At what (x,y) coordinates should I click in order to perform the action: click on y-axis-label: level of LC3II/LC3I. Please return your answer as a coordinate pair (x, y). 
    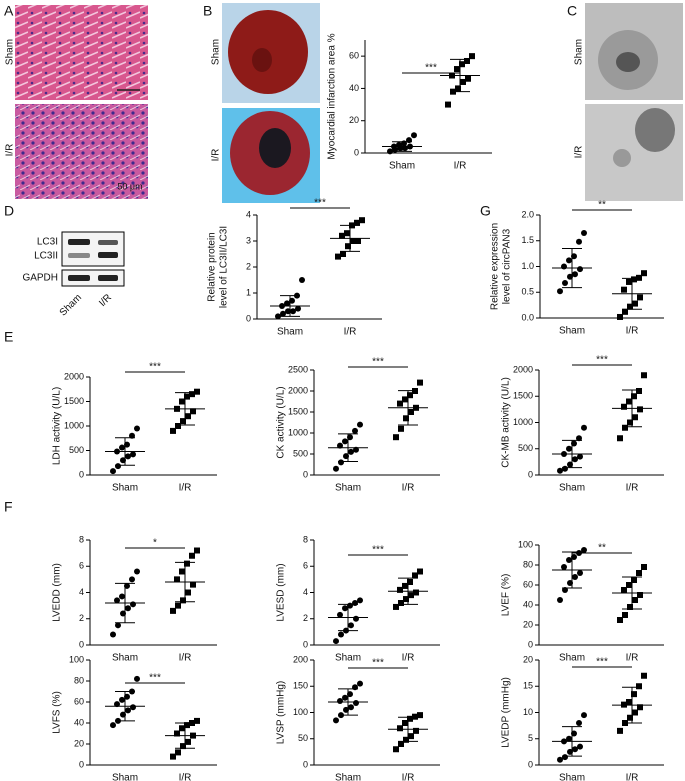
    Looking at the image, I should click on (224, 267).